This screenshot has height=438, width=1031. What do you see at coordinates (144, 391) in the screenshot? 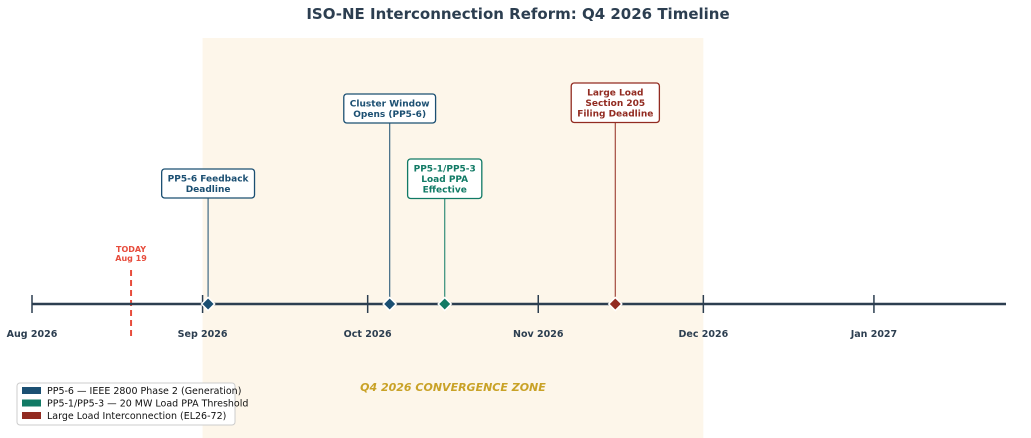
I see `legend-entry: PP5-6 — IEEE 2800 Phase 2 (Generation)` at bounding box center [144, 391].